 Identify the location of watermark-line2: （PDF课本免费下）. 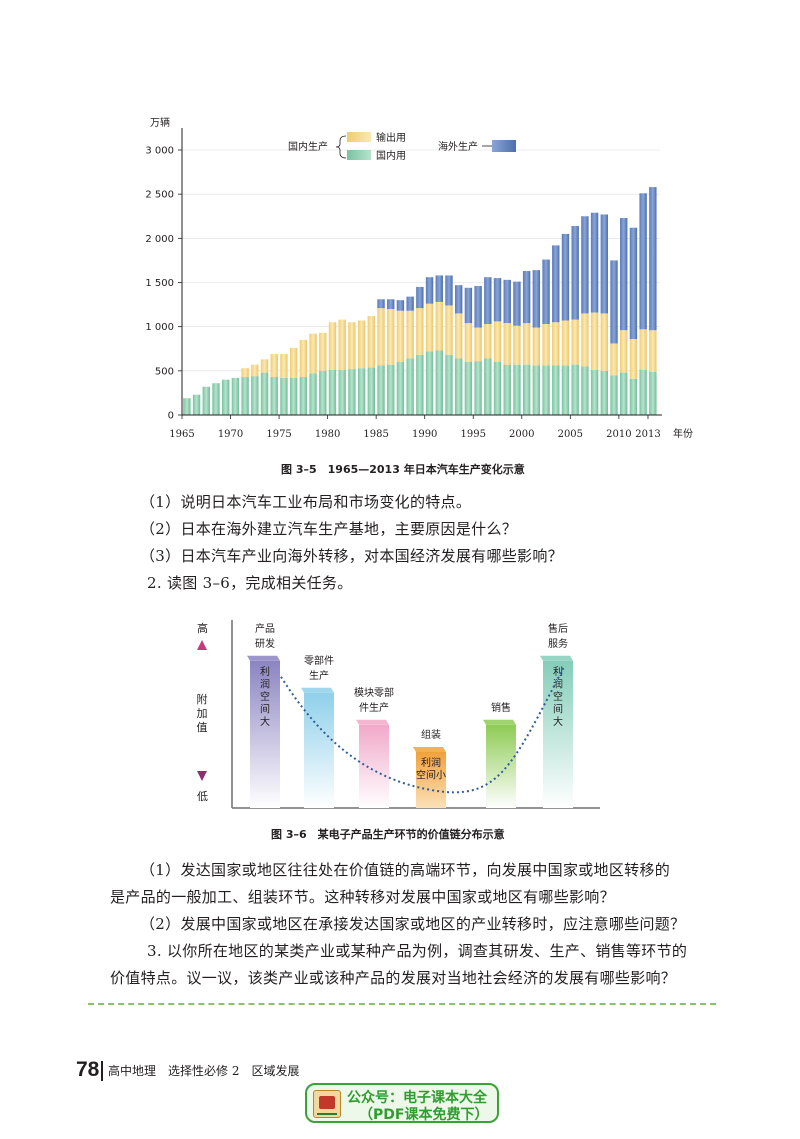
(424, 1115).